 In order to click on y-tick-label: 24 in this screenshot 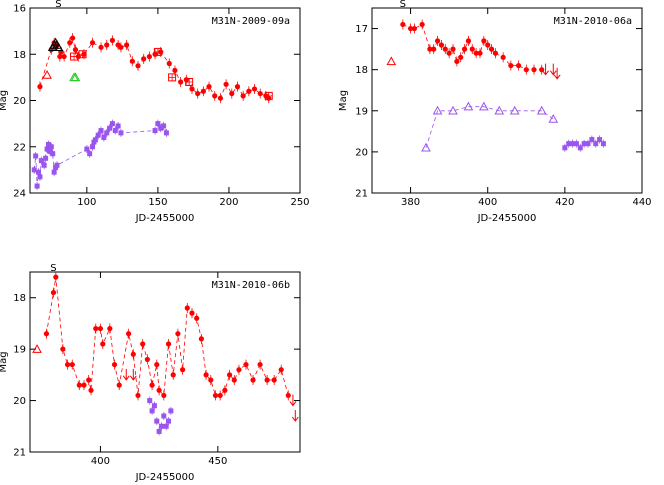, I will do `click(19, 194)`.